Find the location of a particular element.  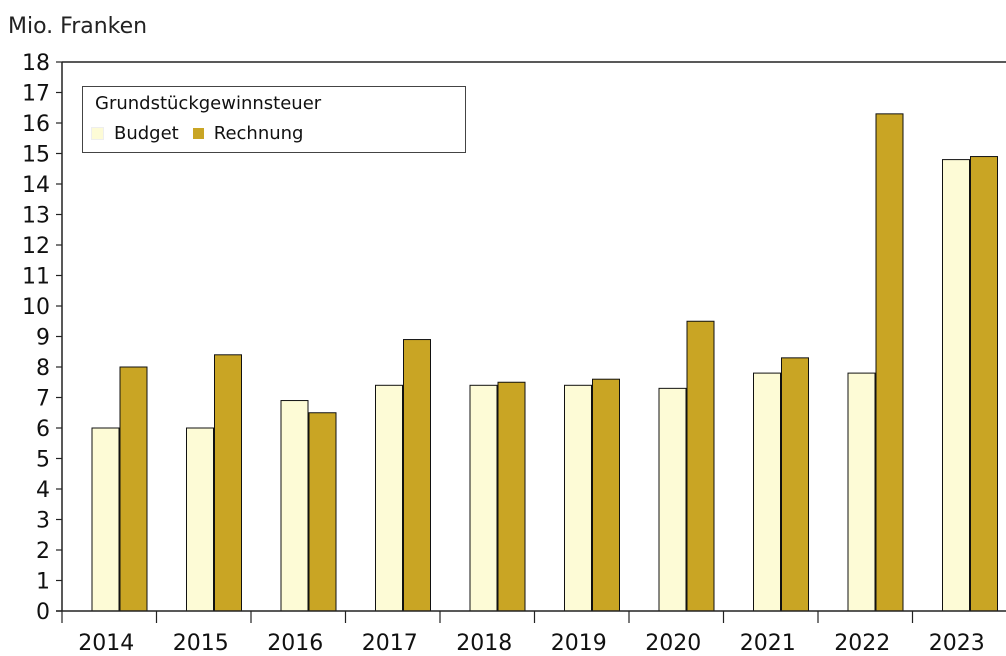

legend-label-budget: Budget is located at coordinates (146, 133).